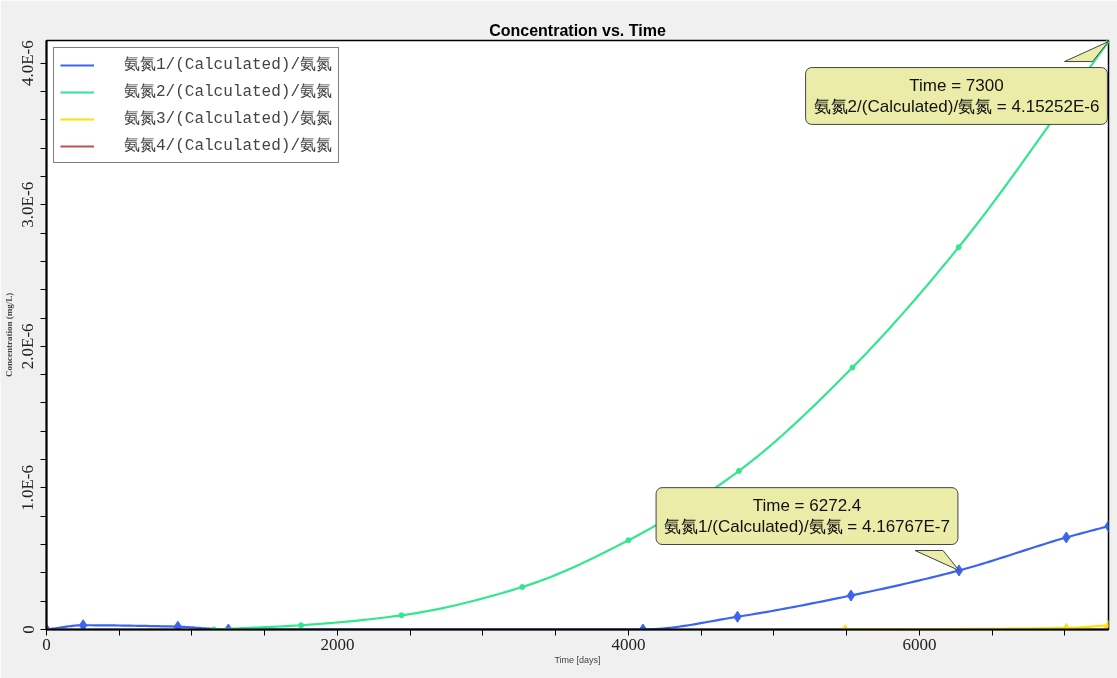 Image resolution: width=1117 pixels, height=678 pixels. What do you see at coordinates (28, 63) in the screenshot?
I see `y-tick-label: 4.0E-6` at bounding box center [28, 63].